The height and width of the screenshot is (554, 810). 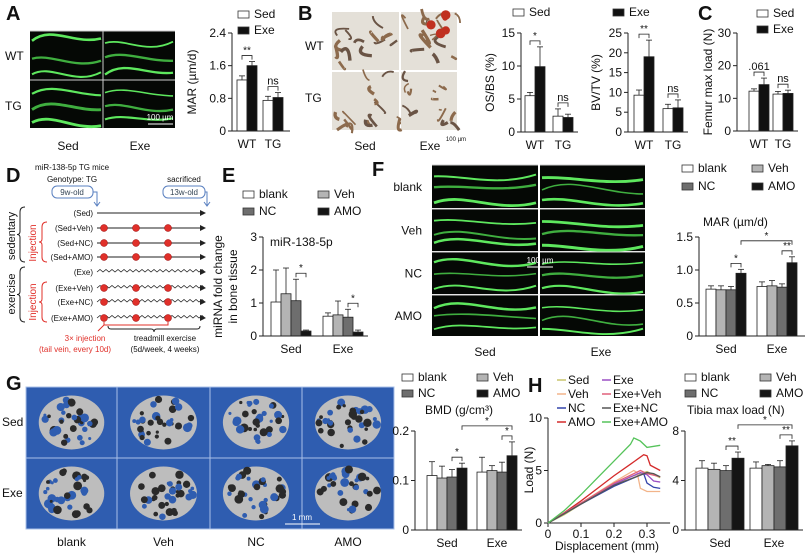 I want to click on legend-swatch-blank, so click(x=407, y=377).